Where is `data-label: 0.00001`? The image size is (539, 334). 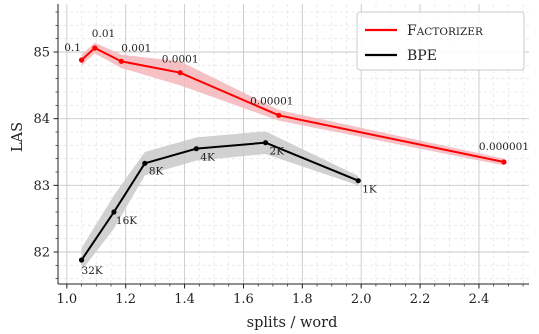 data-label: 0.00001 is located at coordinates (271, 101).